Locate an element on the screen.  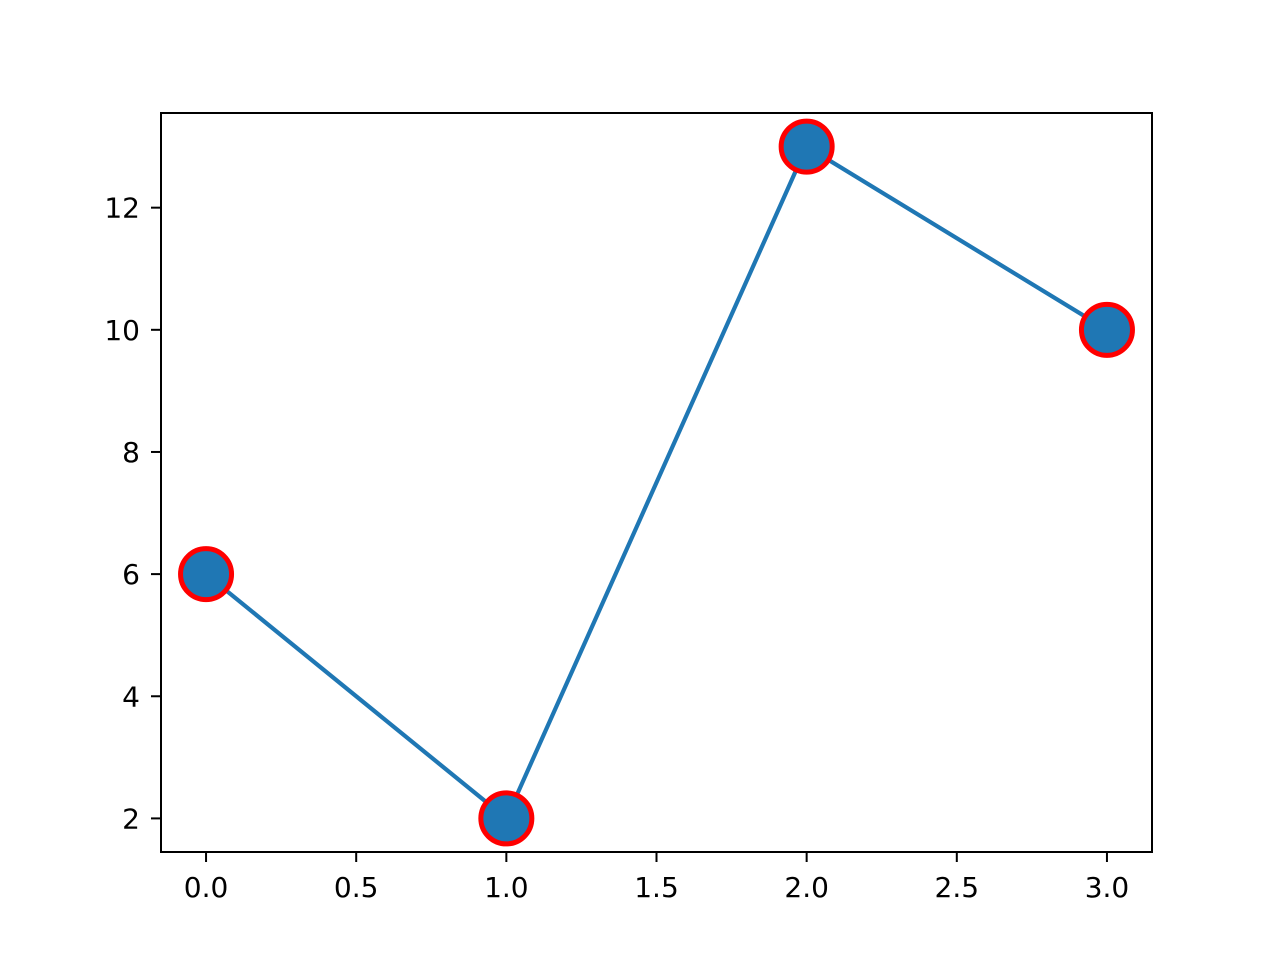
x-axis-tick-label: 2.5 is located at coordinates (957, 887).